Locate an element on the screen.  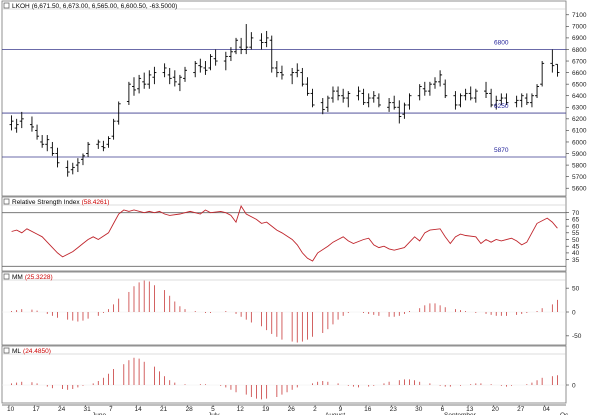
ytick-label-1-1: 40 is located at coordinates (576, 253).